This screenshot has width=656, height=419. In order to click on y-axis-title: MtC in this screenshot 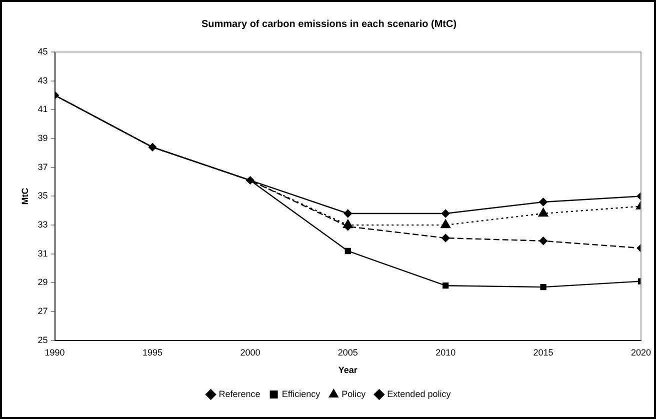, I will do `click(25, 196)`.